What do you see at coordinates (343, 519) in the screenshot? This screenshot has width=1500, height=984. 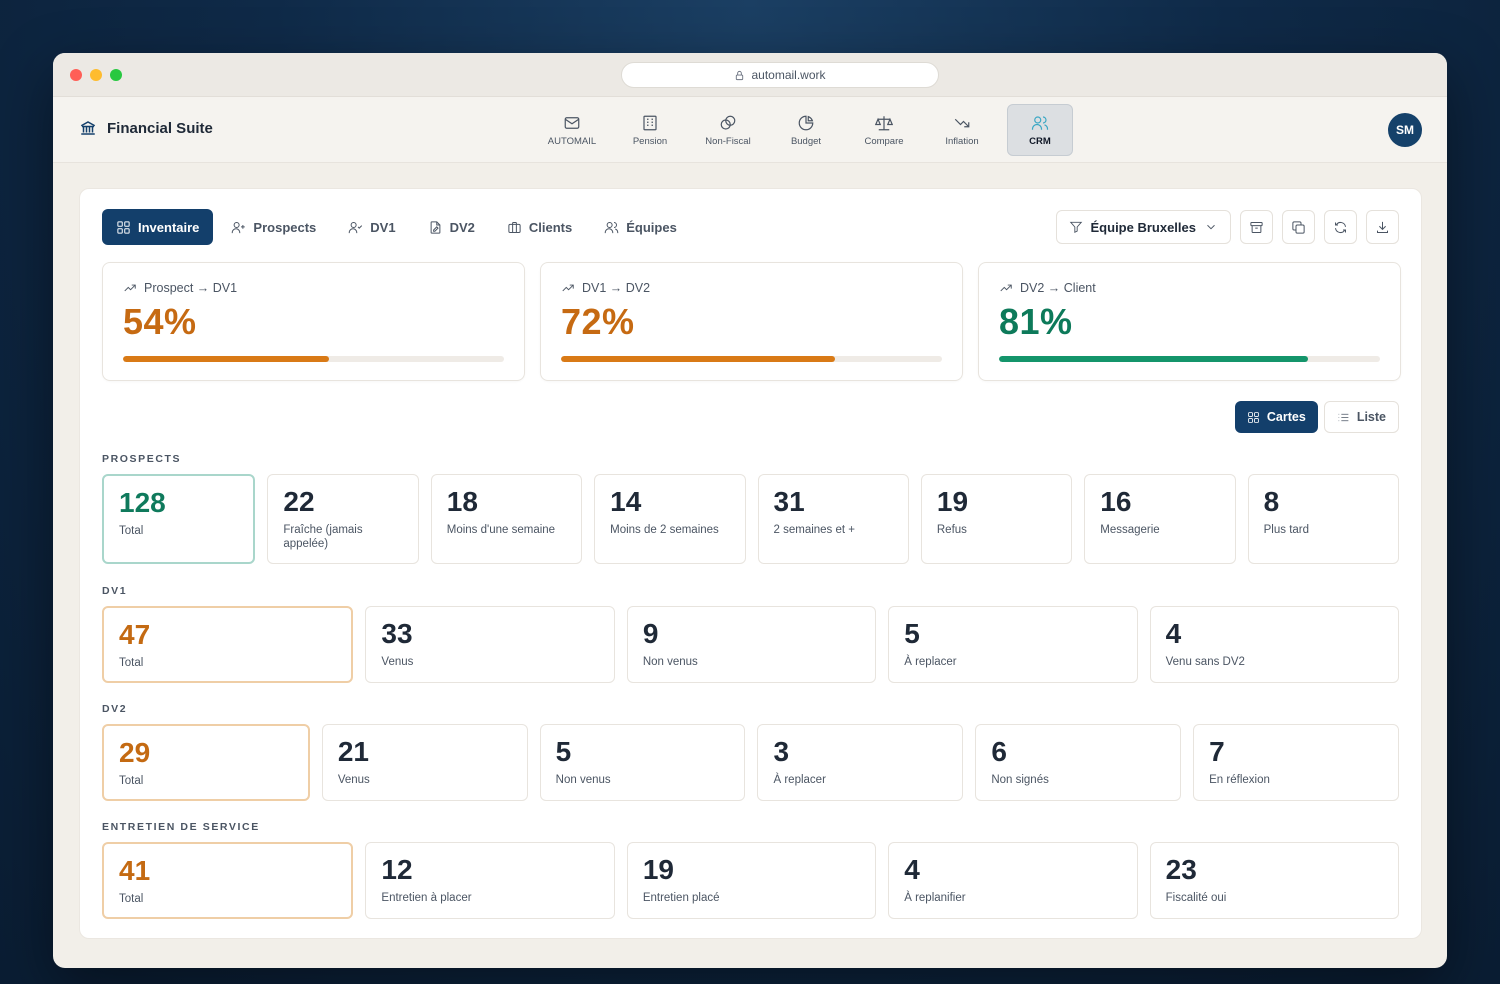 I see `stat-card: 22 Fraîche (jamais appelée)` at bounding box center [343, 519].